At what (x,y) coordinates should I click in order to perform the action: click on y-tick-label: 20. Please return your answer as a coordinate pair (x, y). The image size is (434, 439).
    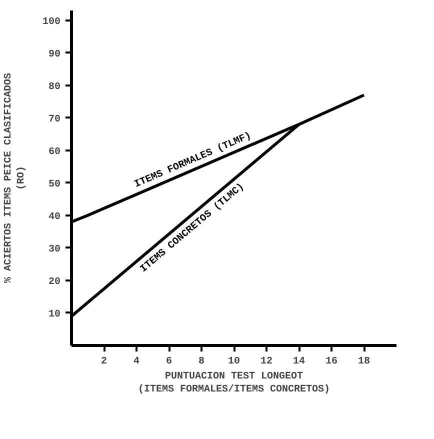
    Looking at the image, I should click on (54, 282).